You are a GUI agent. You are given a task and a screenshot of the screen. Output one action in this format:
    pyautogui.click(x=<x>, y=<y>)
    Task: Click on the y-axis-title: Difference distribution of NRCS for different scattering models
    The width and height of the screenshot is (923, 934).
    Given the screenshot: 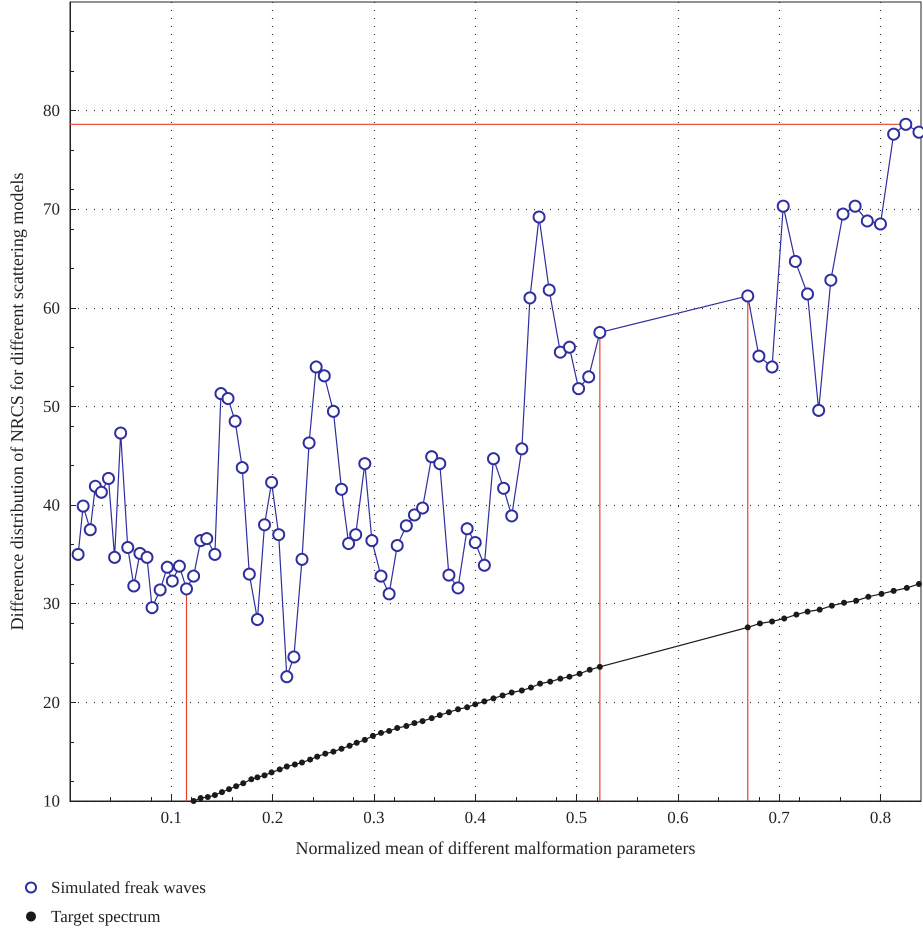 What is the action you would take?
    pyautogui.click(x=17, y=401)
    